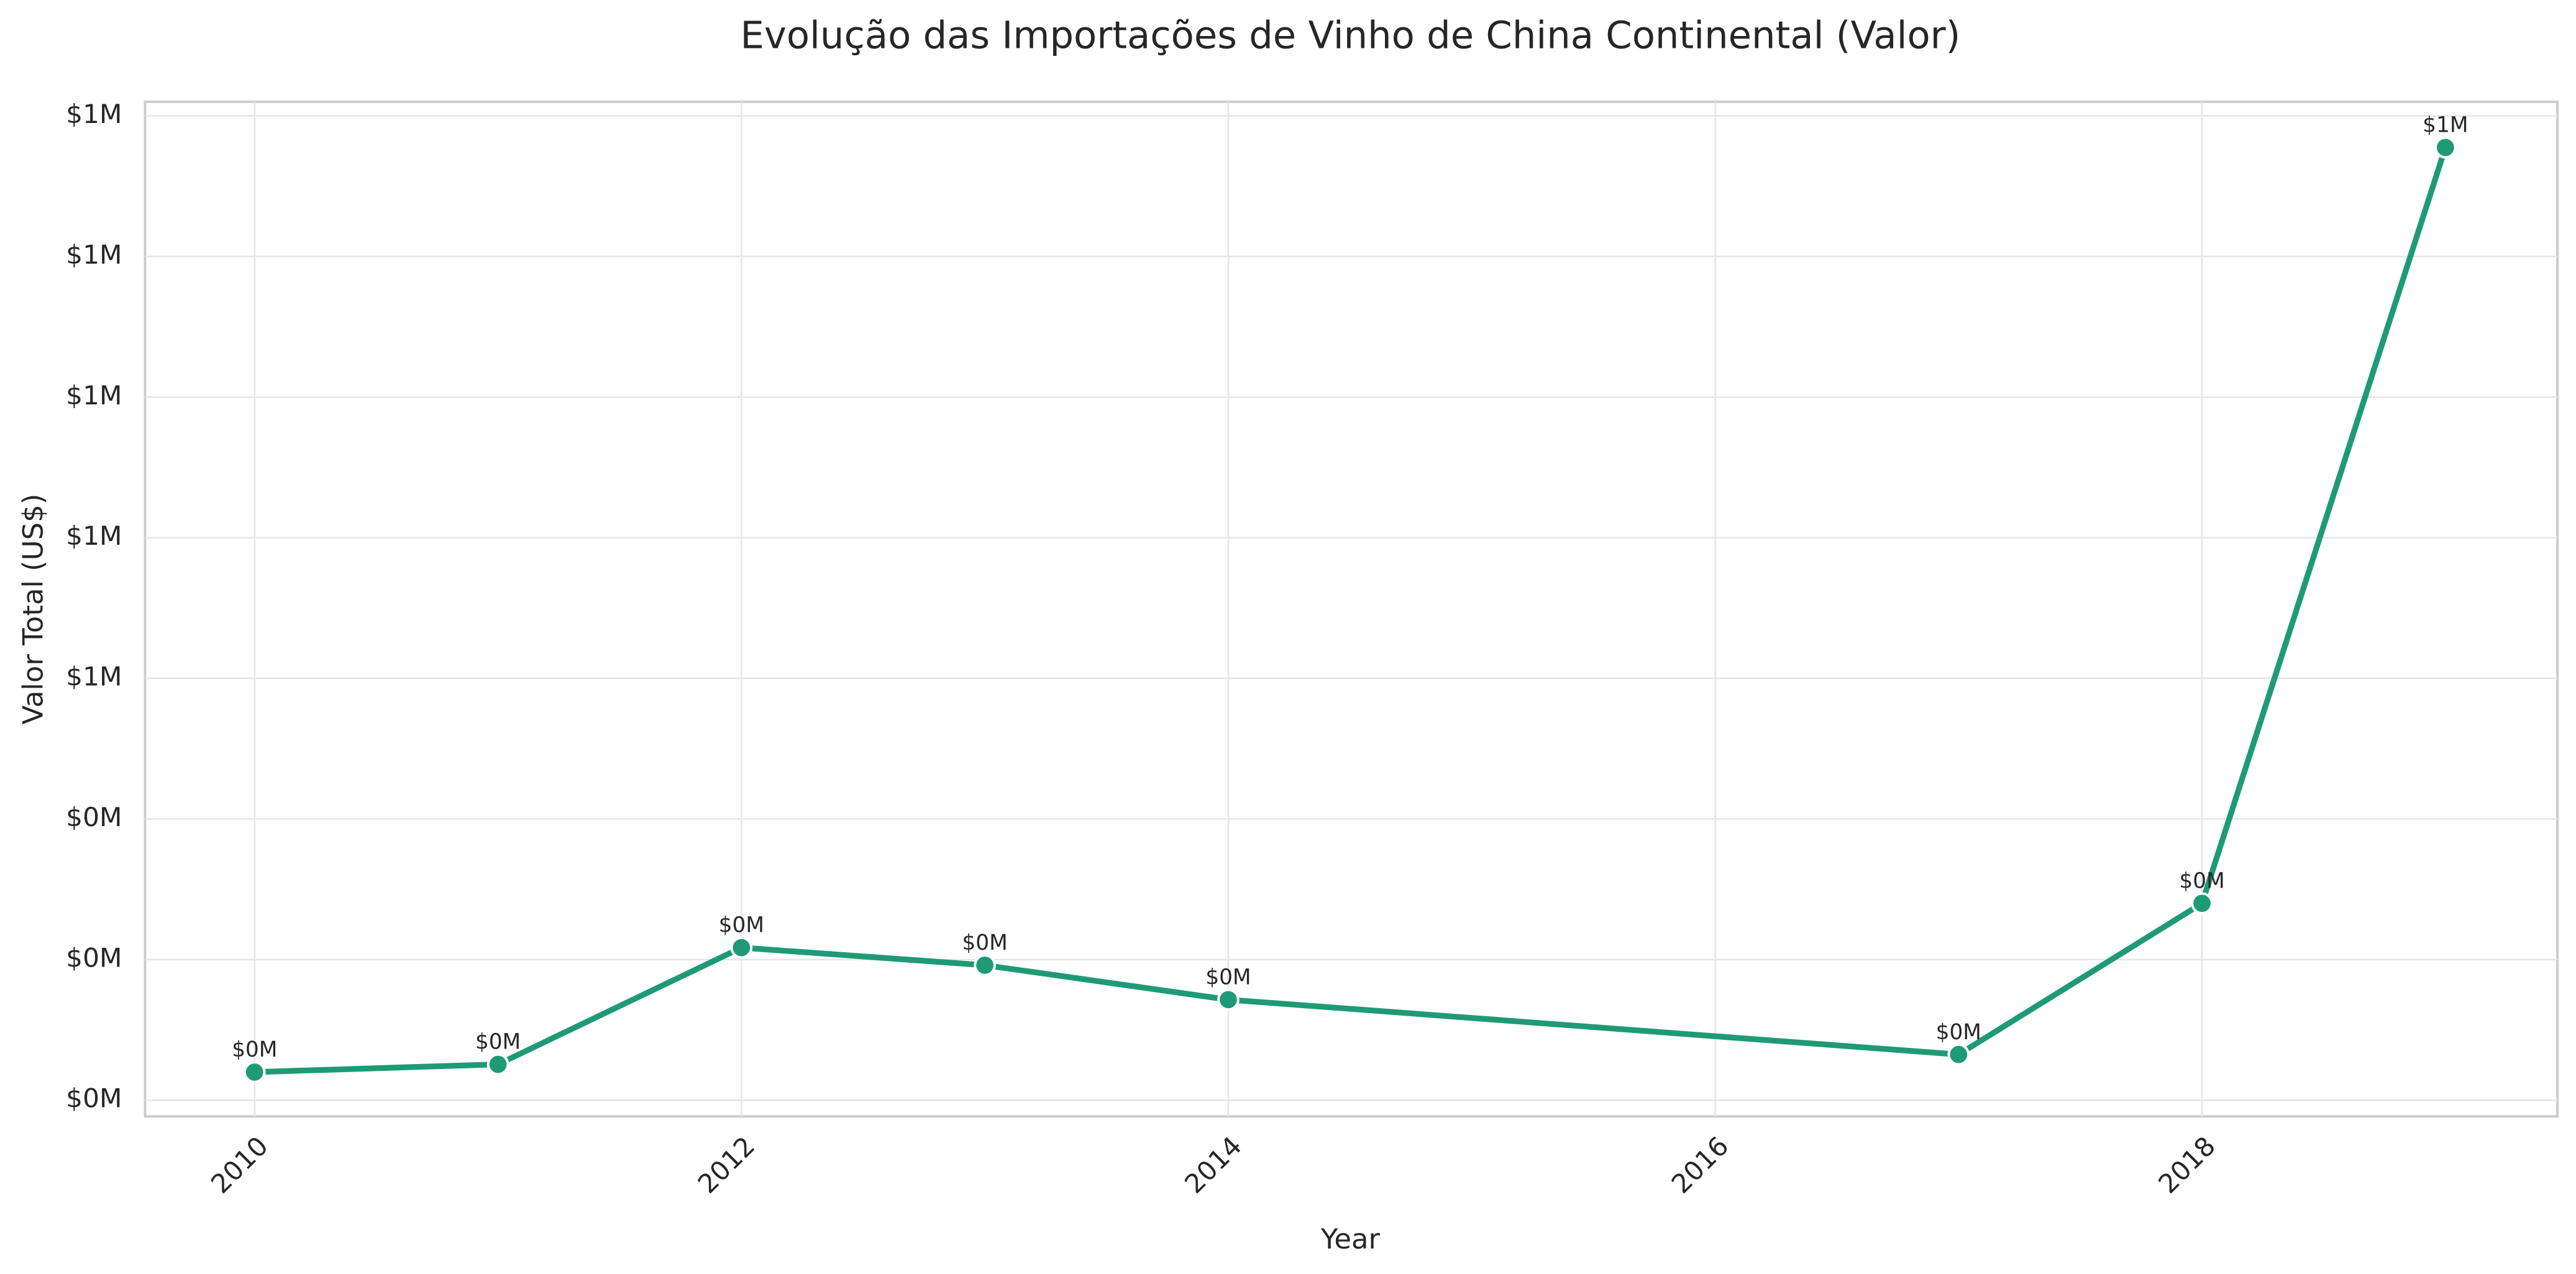  What do you see at coordinates (726, 1165) in the screenshot?
I see `x-tick-label: 2012` at bounding box center [726, 1165].